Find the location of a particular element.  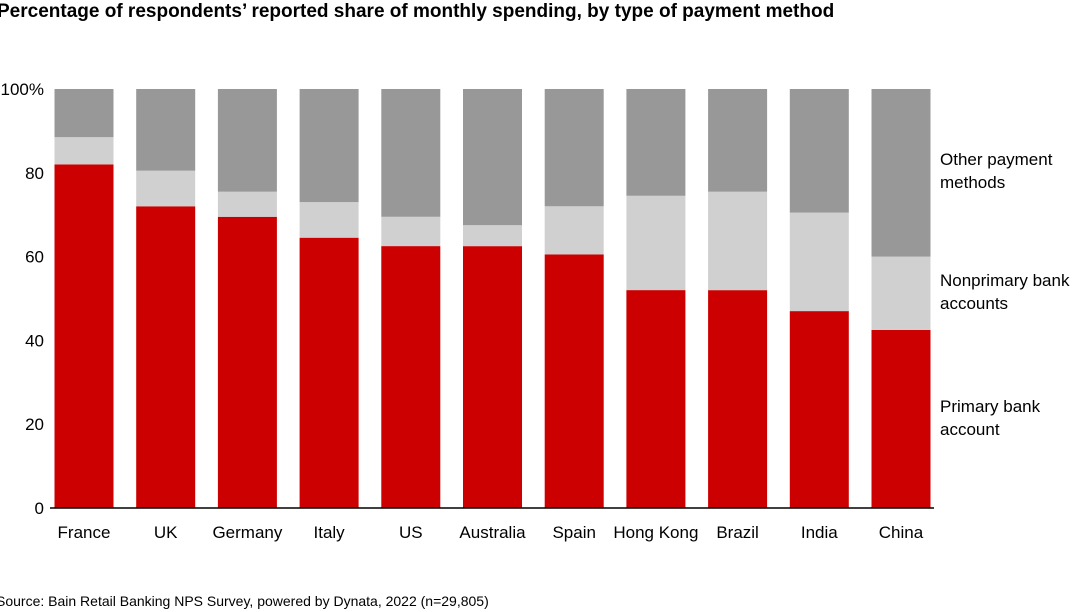

legend-primary: Primary bank account is located at coordinates (990, 418).